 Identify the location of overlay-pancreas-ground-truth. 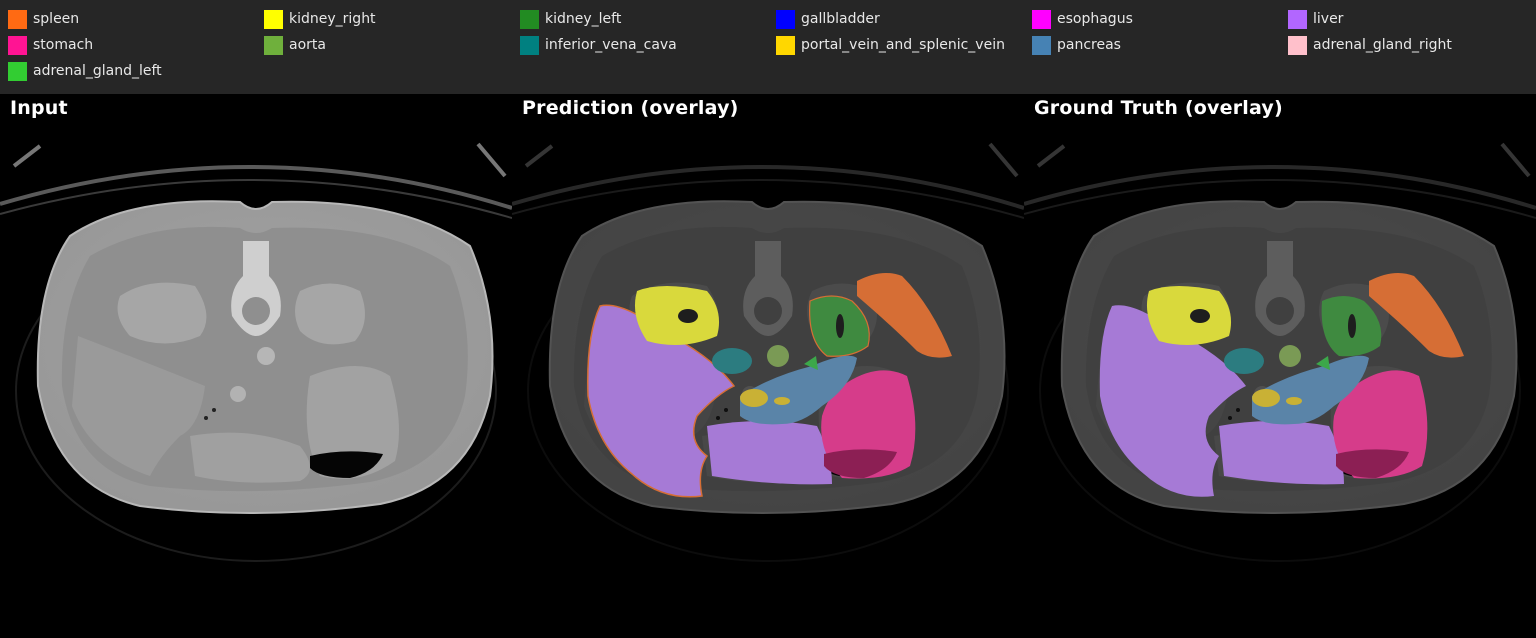
(1310, 390).